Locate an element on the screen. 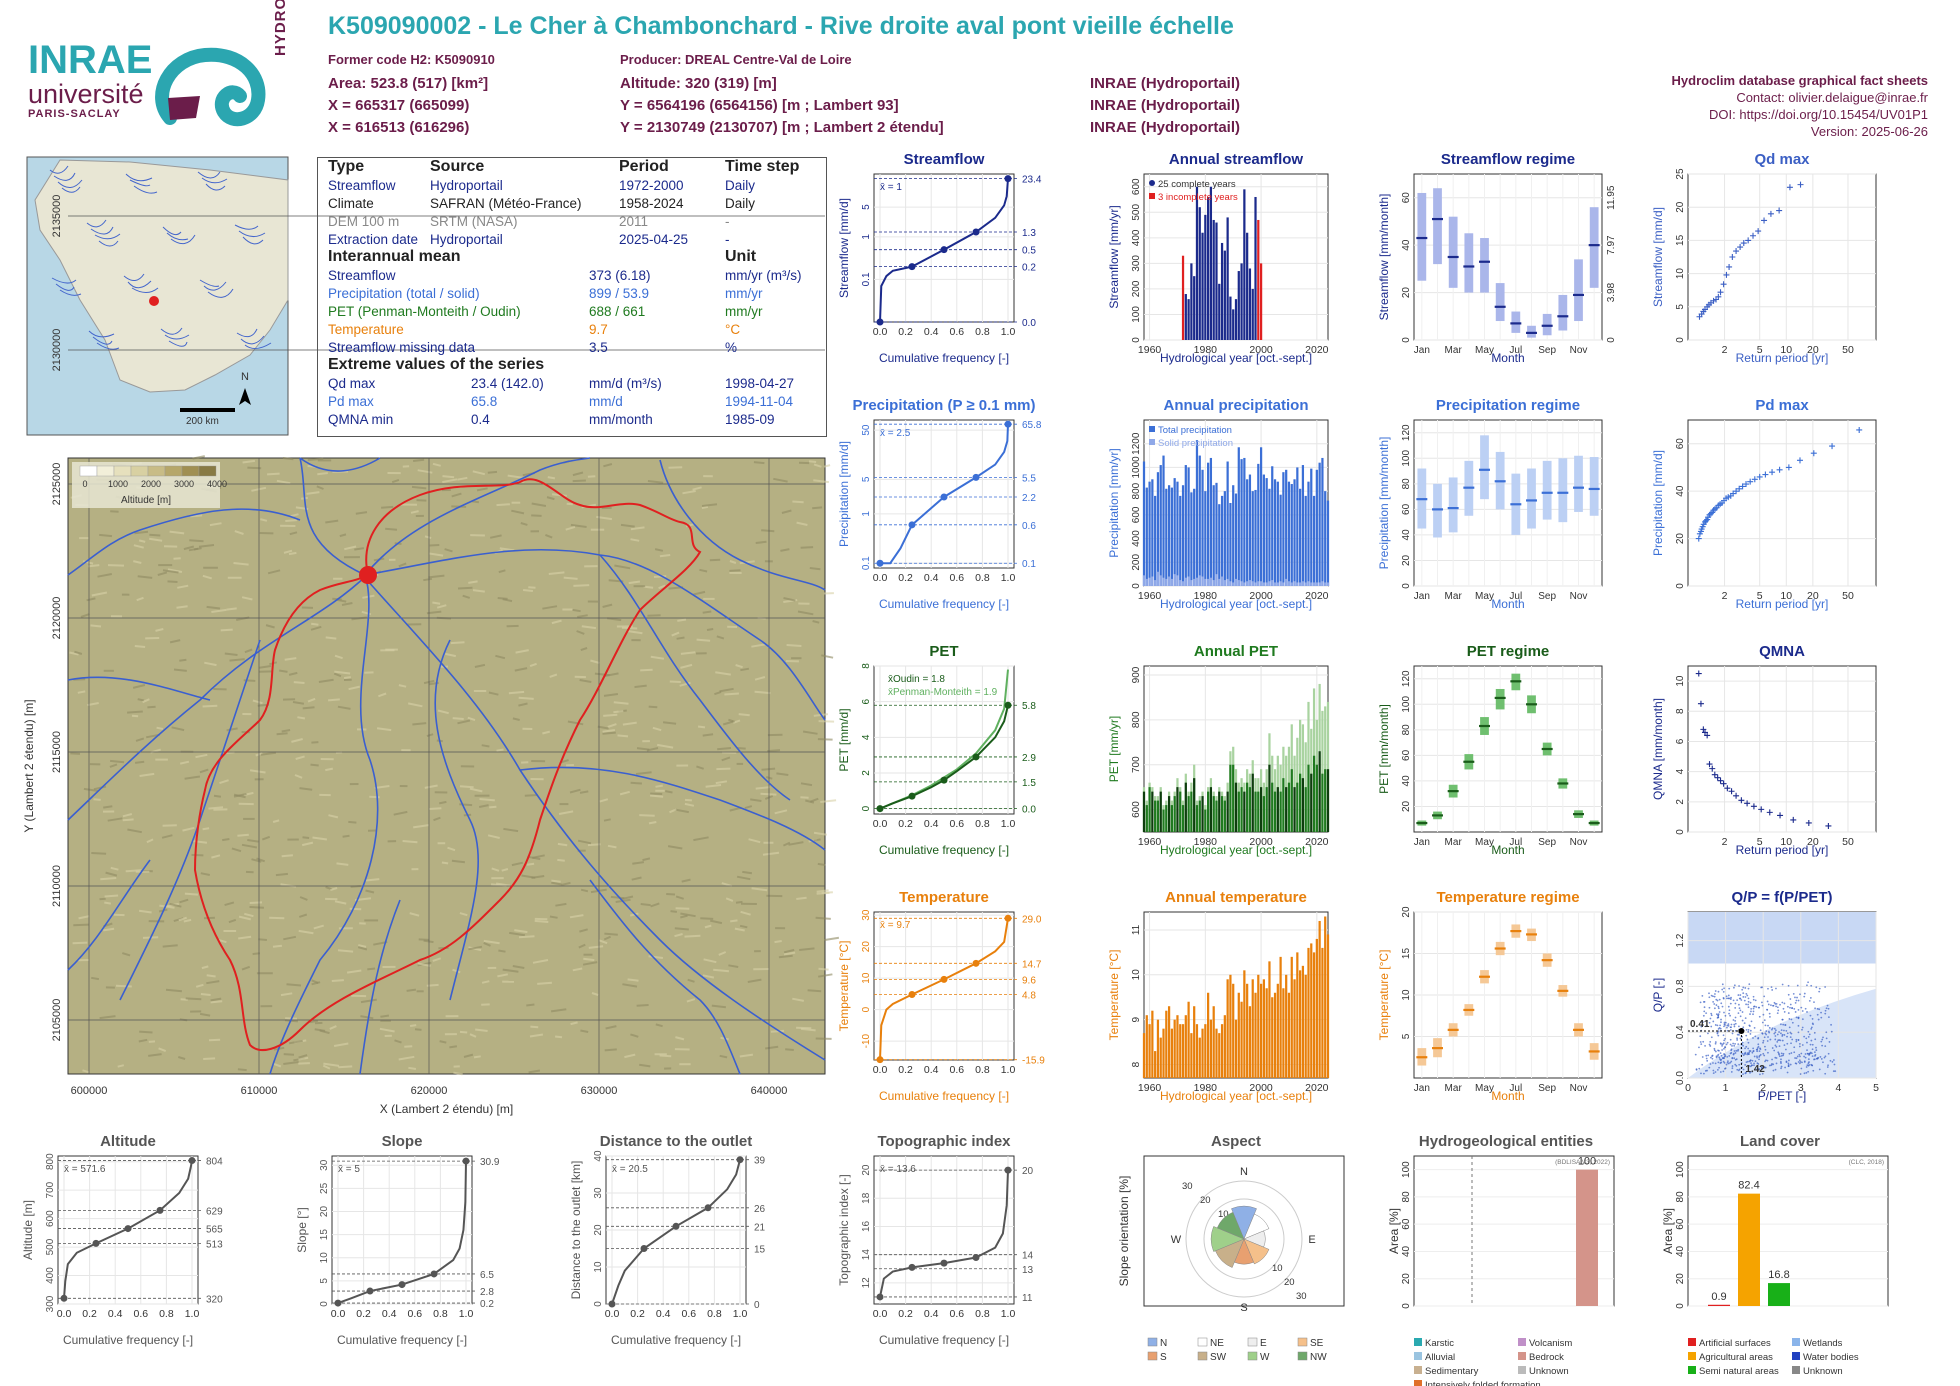 Image resolution: width=1960 pixels, height=1386 pixels. y-tick-label: 600 is located at coordinates (1136, 186).